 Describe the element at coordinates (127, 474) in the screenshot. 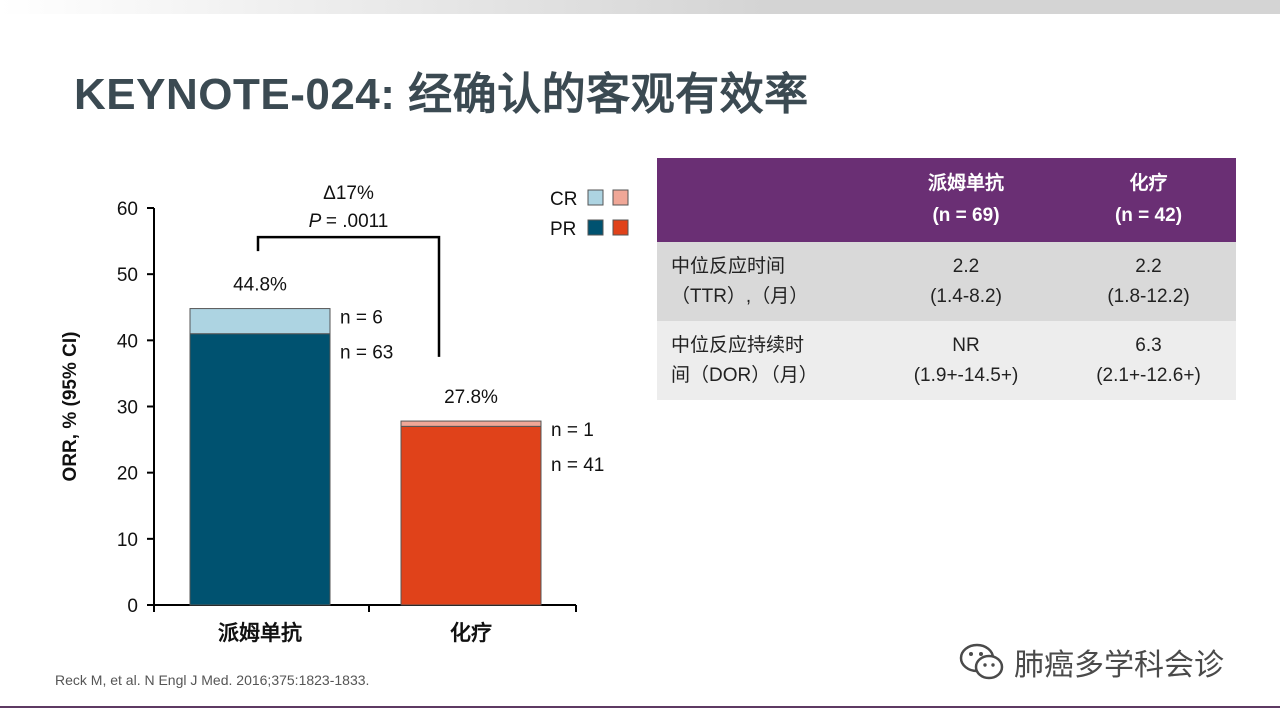

I see `y-tick-label: 20` at that location.